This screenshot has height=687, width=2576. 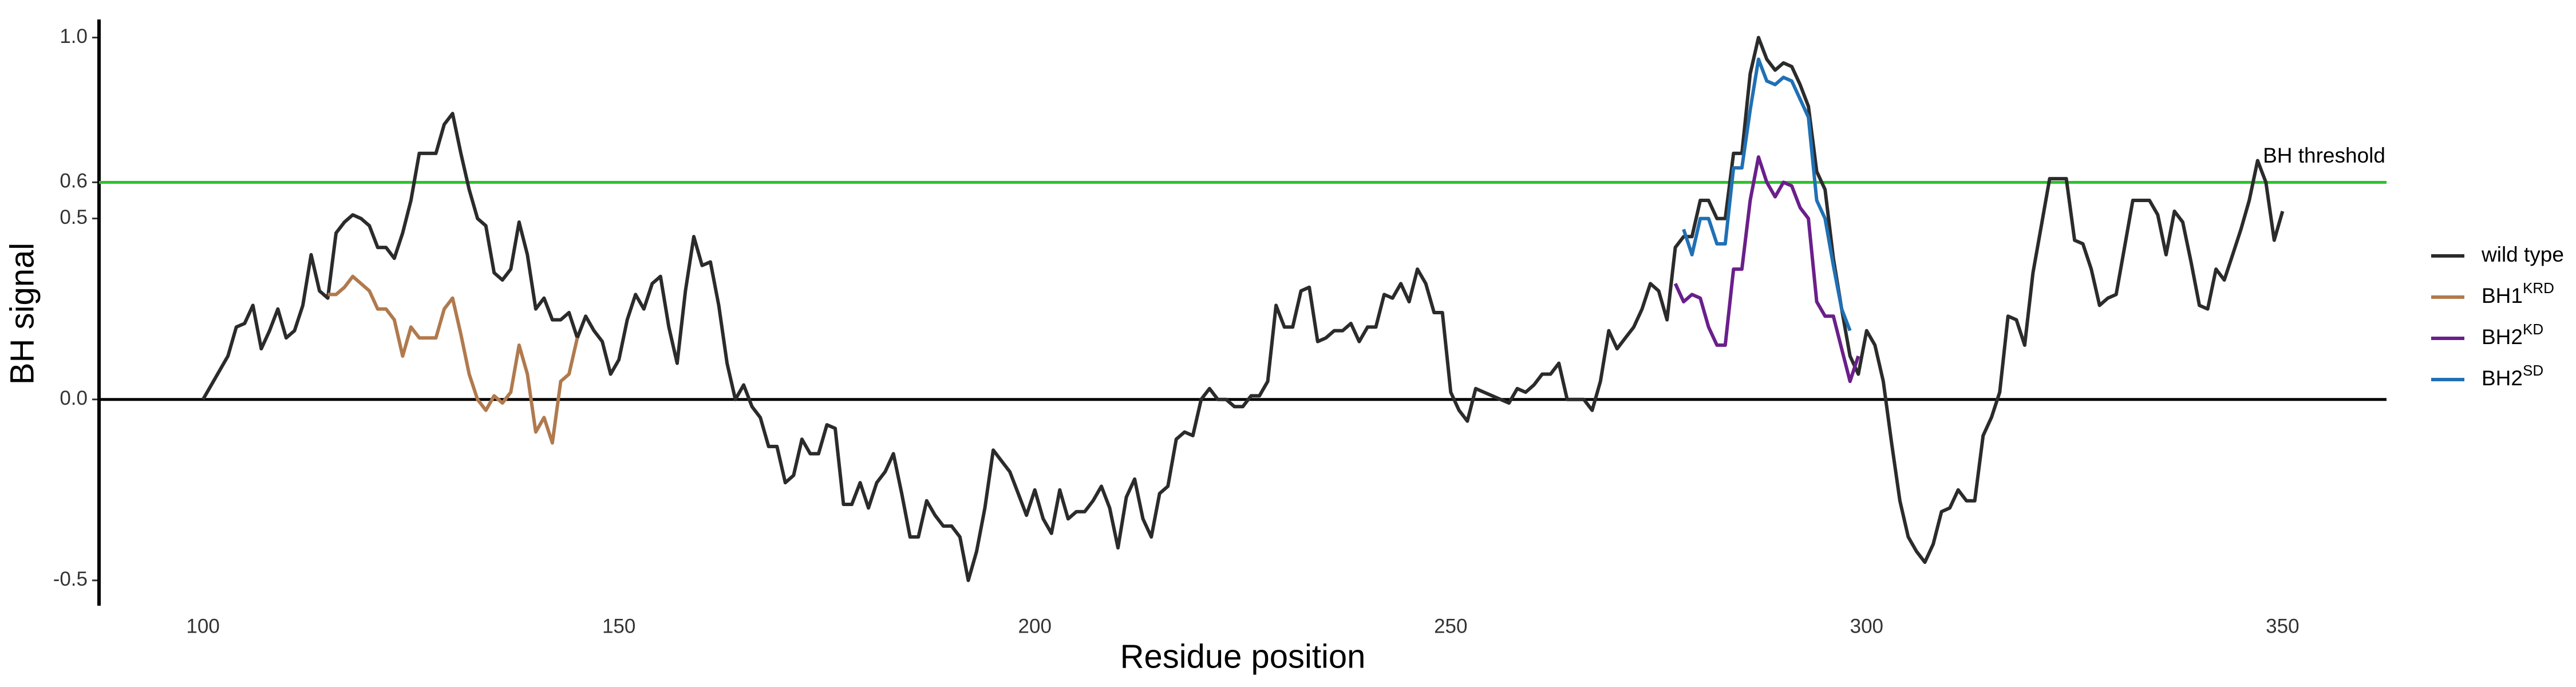 What do you see at coordinates (2538, 288) in the screenshot?
I see `legend-superscript: KRD` at bounding box center [2538, 288].